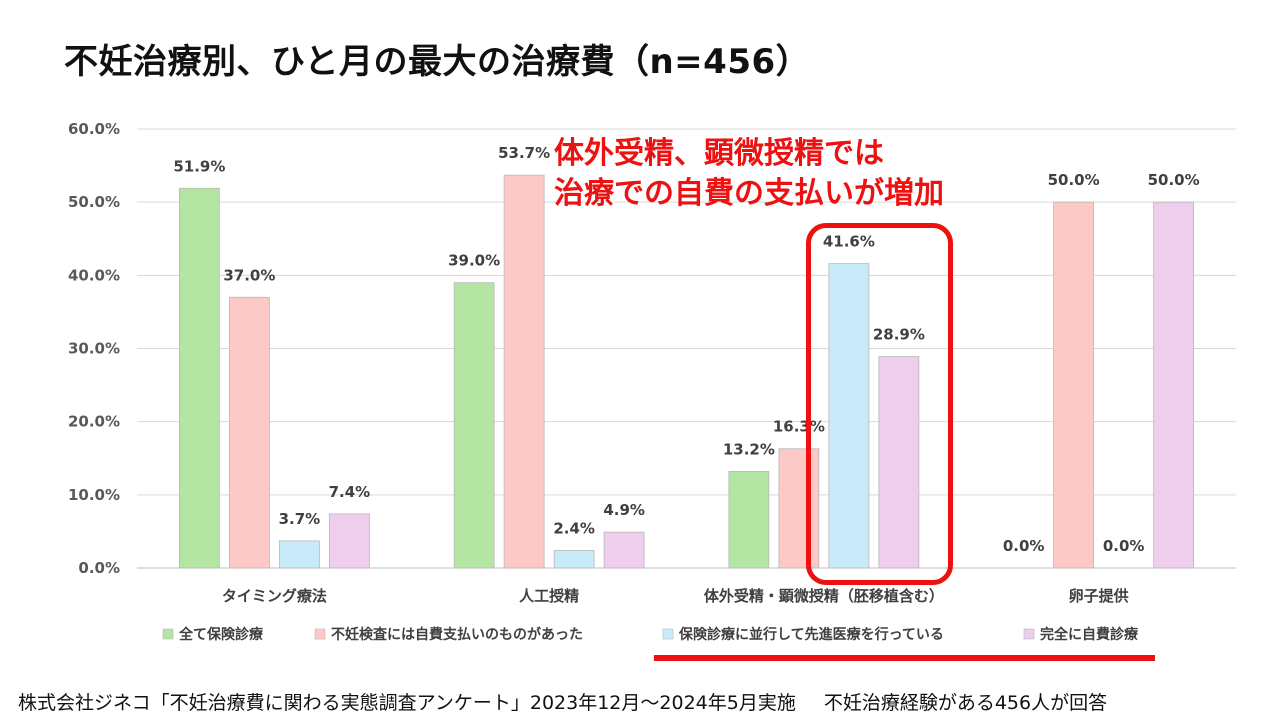  I want to click on y-tick-label: 40.0%, so click(94, 275).